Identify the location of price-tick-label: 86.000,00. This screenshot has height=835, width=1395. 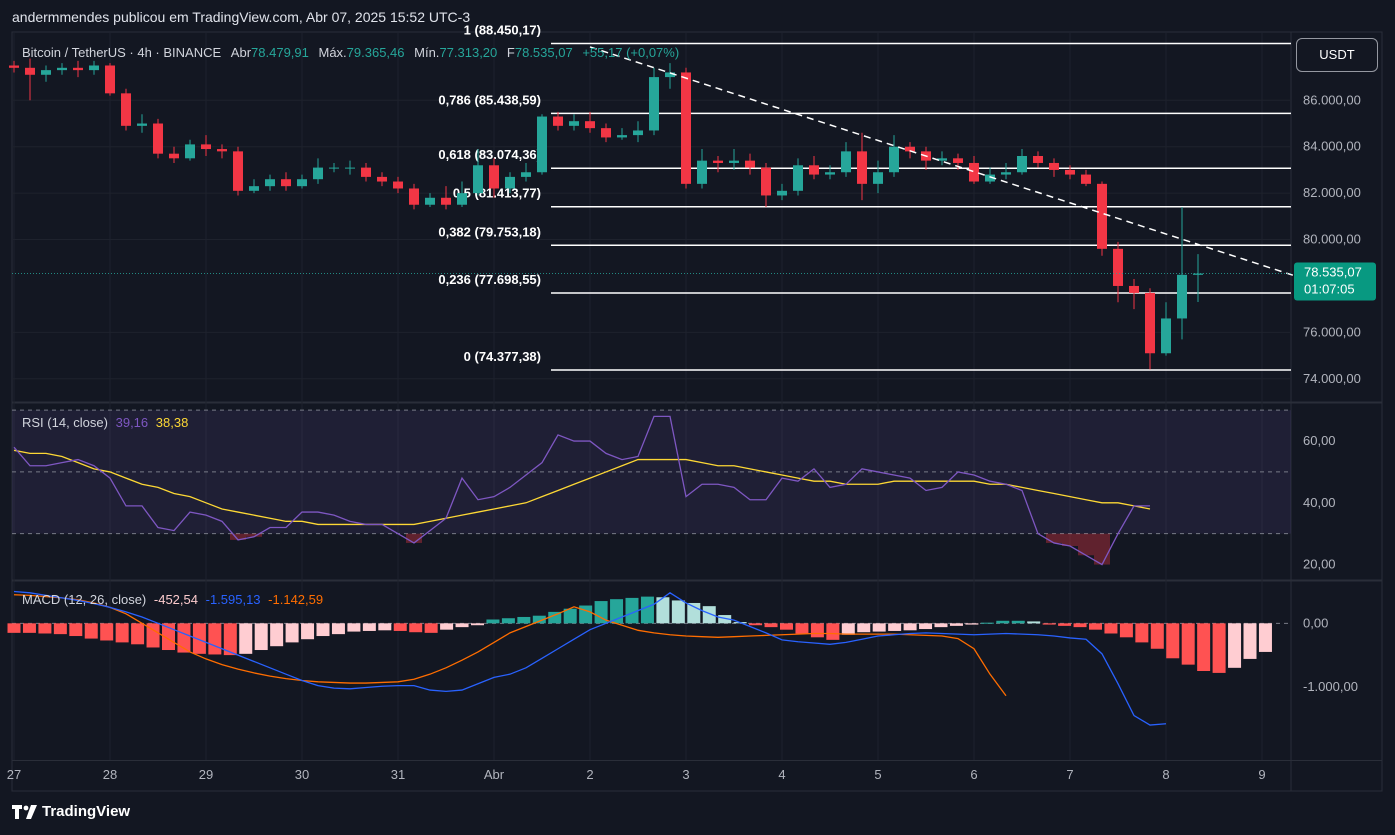
(1332, 99).